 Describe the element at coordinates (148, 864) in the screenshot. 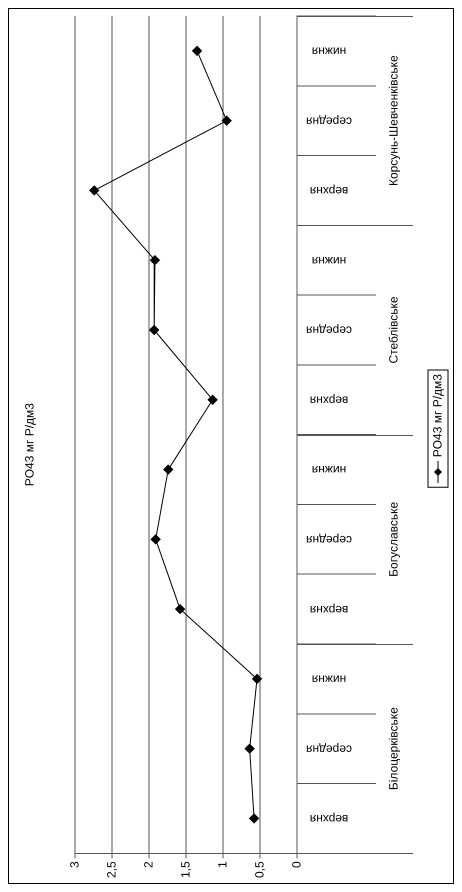

I see `x-tick-label: 2` at that location.